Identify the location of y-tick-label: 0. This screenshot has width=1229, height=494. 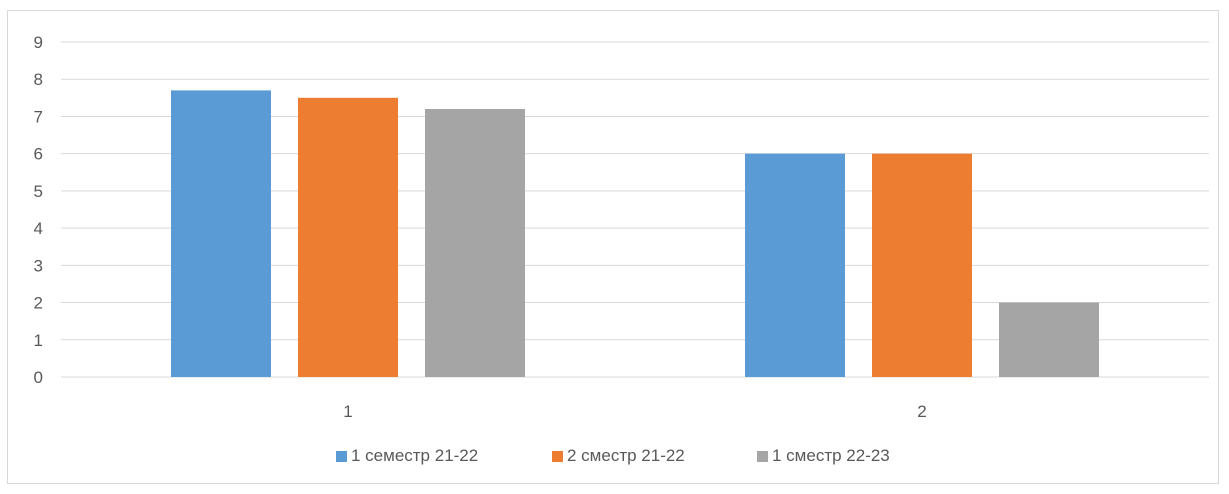
(38, 377).